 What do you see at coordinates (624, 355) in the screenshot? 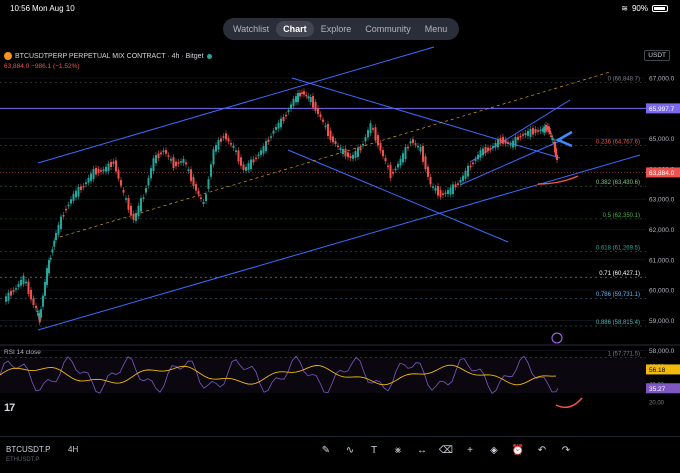
I see `fib-level-label: 1 (57,771.5)` at bounding box center [624, 355].